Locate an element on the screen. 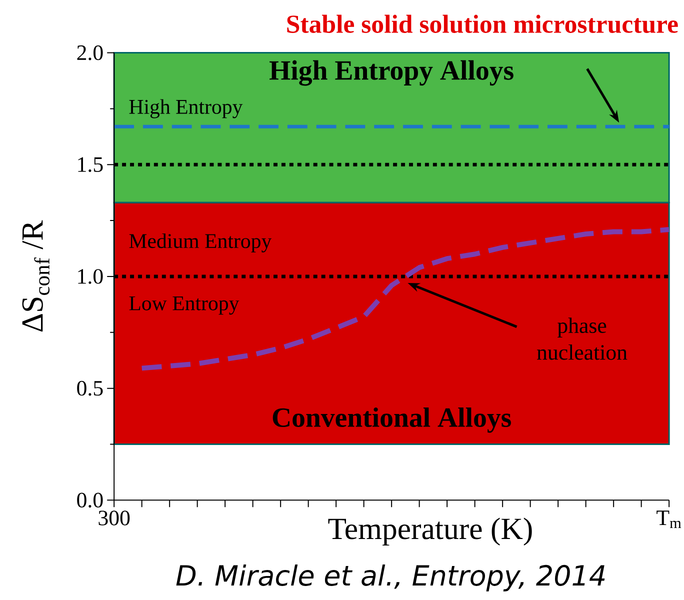 This screenshot has height=600, width=684. annotation: Medium Entropy is located at coordinates (200, 243).